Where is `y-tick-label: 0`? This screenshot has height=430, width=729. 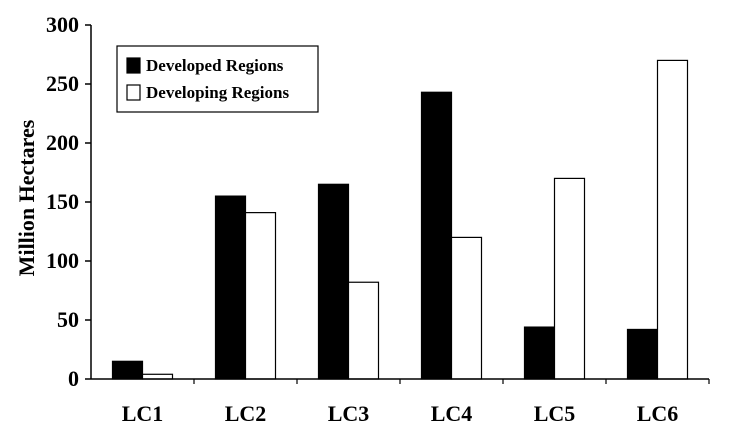 y-tick-label: 0 is located at coordinates (73, 378).